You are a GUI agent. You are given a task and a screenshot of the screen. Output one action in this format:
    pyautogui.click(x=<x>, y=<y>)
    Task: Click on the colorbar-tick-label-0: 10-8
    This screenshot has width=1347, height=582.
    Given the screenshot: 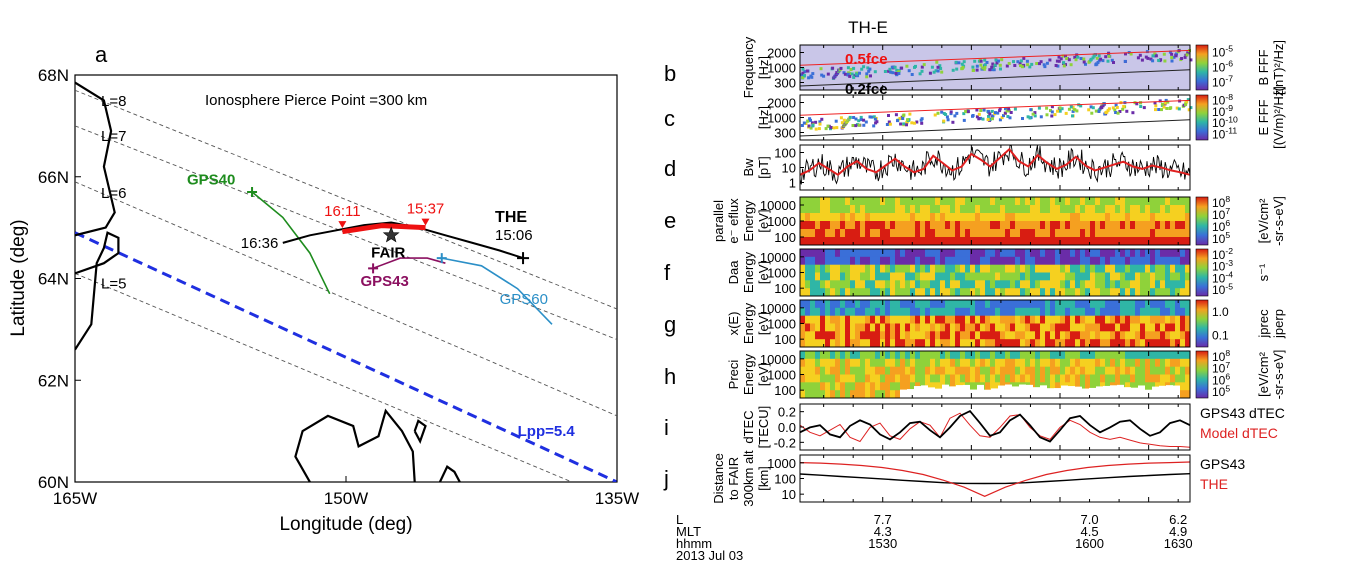 What is the action you would take?
    pyautogui.click(x=1222, y=100)
    